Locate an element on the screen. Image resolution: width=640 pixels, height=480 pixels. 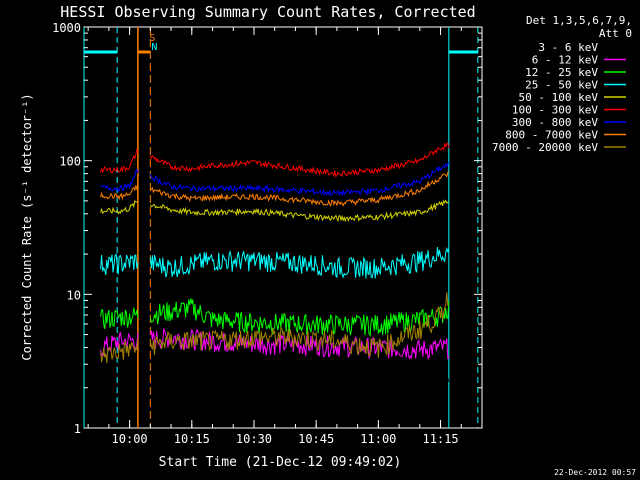
legend-label: 800 - 7000 keV is located at coordinates (551, 135).